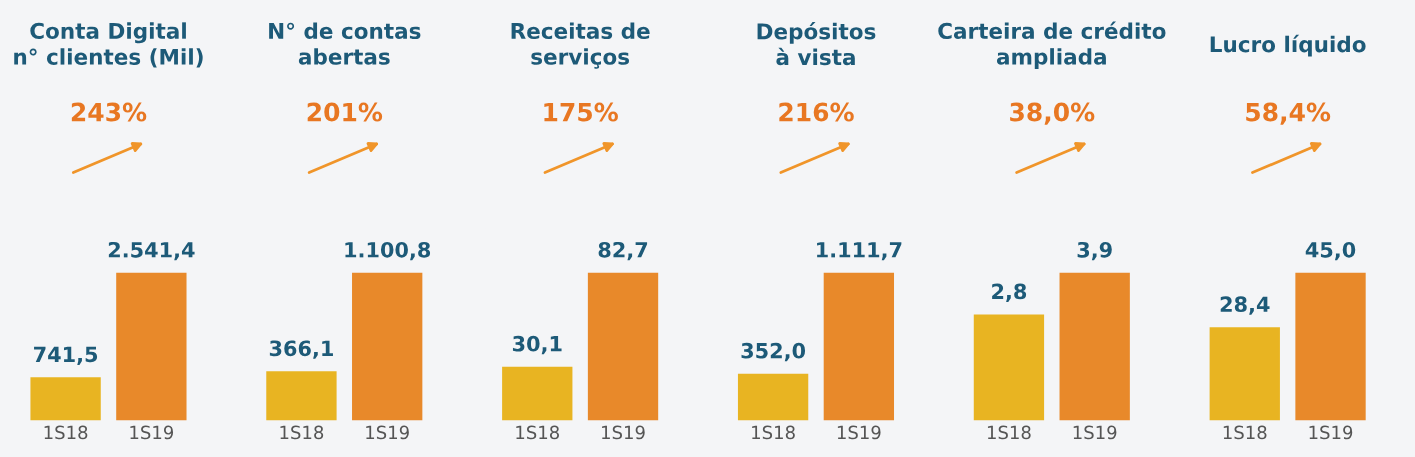 The height and width of the screenshot is (457, 1415). What do you see at coordinates (581, 112) in the screenshot?
I see `text: 175%` at bounding box center [581, 112].